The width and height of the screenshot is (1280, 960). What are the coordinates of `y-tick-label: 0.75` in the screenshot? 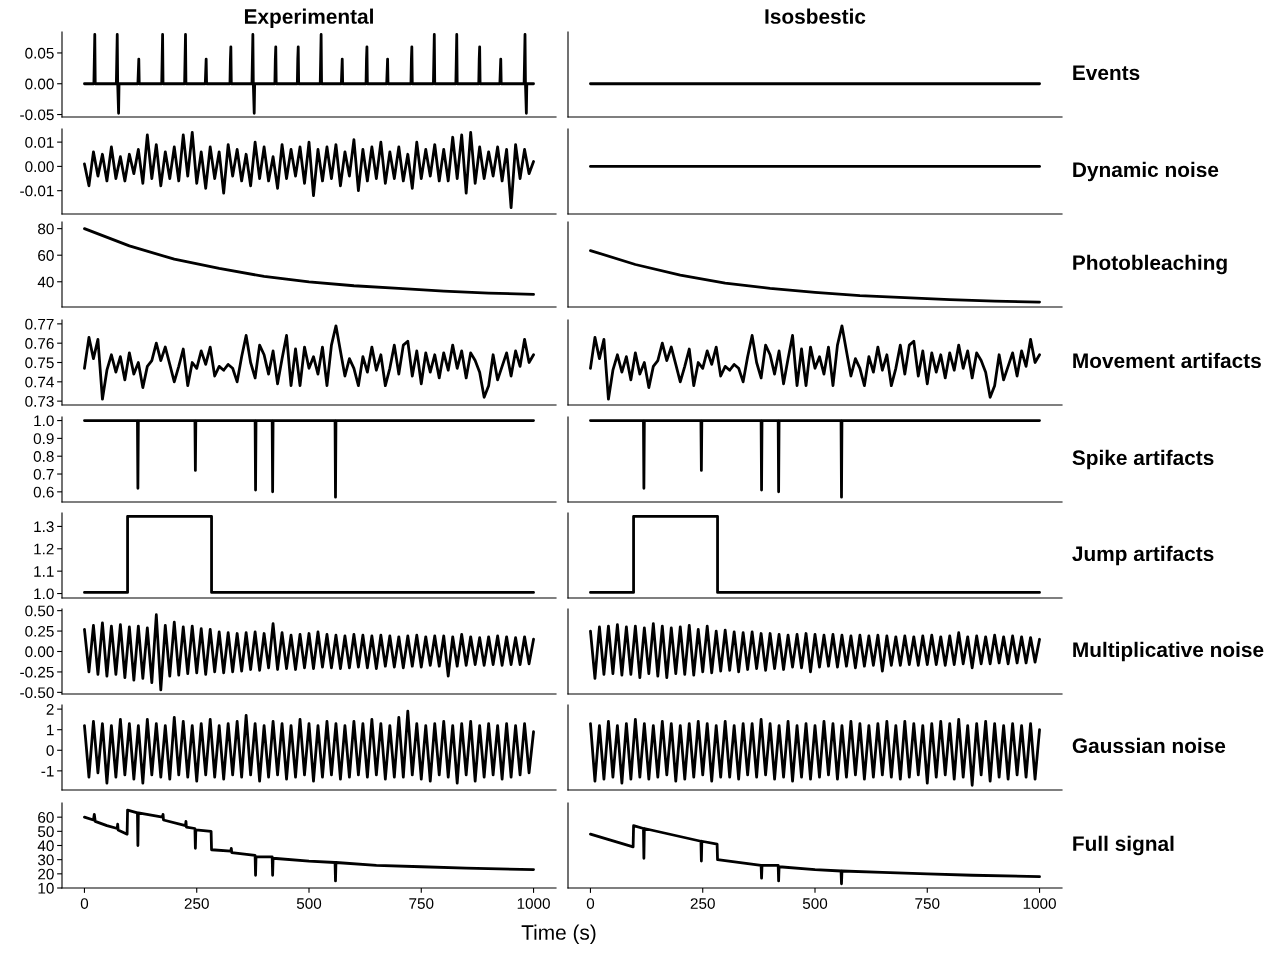 It's located at (39, 363).